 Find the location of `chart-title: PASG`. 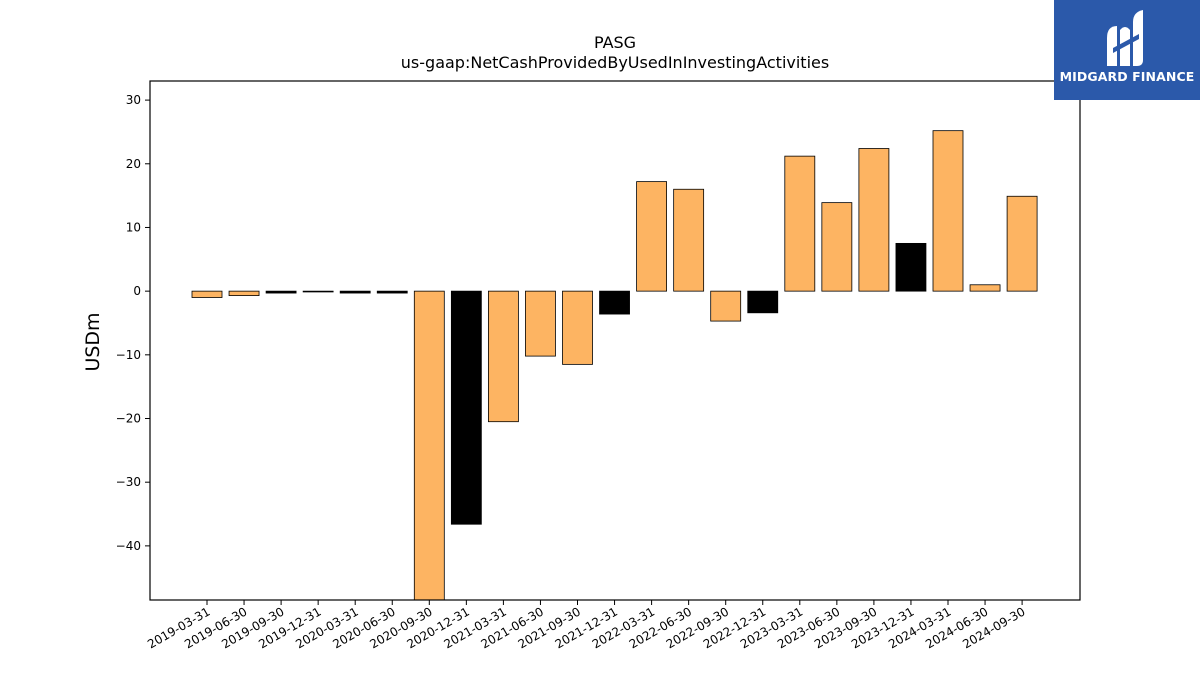

chart-title: PASG is located at coordinates (615, 42).